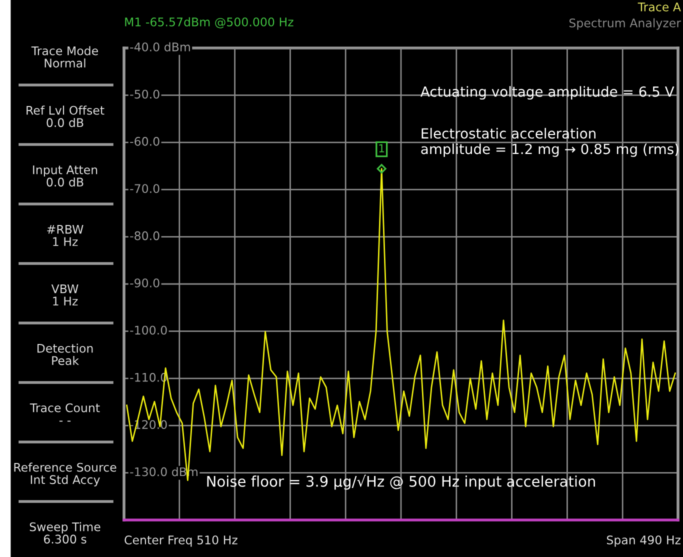 The image size is (683, 557). I want to click on text: Detection Peak, so click(65, 355).